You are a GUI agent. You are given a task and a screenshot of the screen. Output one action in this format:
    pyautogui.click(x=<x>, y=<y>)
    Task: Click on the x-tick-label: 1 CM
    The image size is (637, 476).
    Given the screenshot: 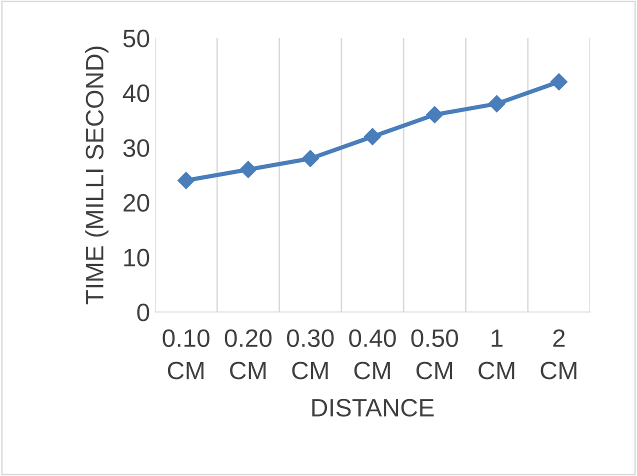 What is the action you would take?
    pyautogui.click(x=496, y=355)
    